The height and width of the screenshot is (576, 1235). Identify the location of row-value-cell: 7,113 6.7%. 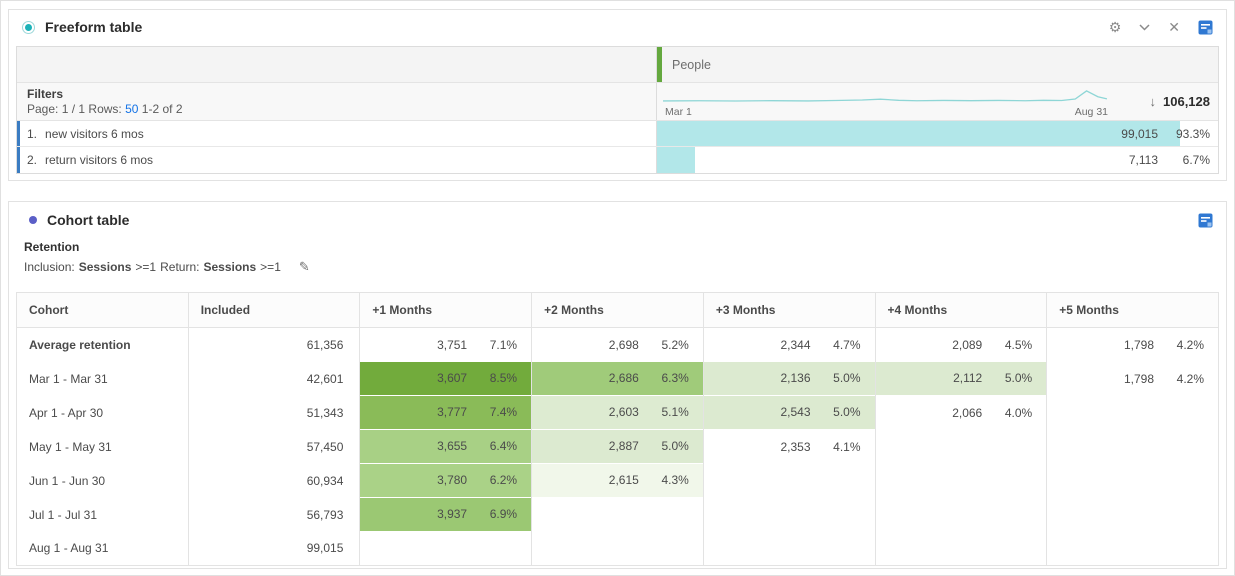
(937, 160).